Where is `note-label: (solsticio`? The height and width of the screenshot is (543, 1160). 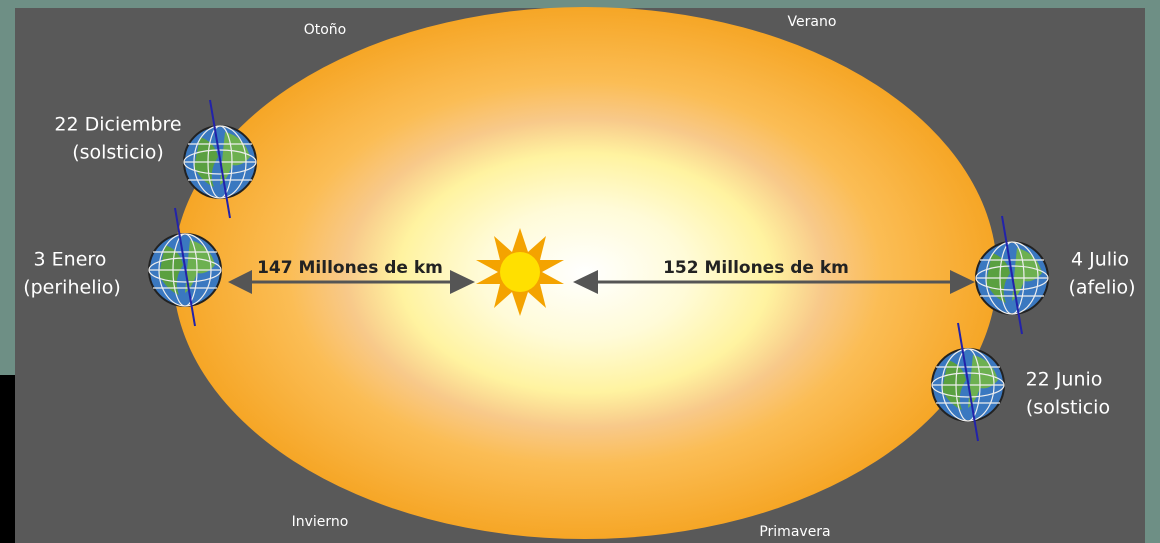
note-label: (solsticio is located at coordinates (1068, 408).